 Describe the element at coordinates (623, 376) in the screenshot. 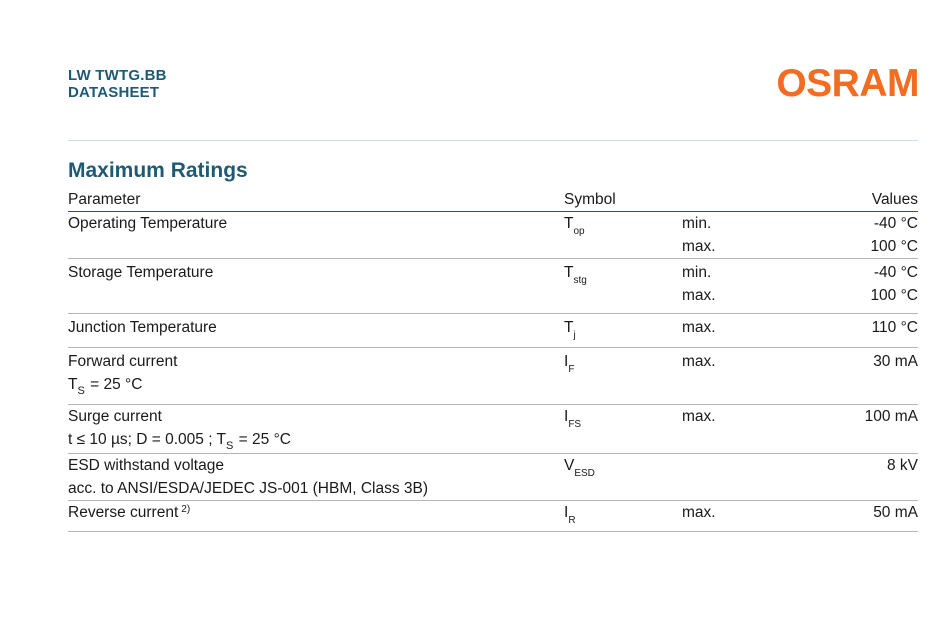

I see `symbol-cell: IF` at that location.